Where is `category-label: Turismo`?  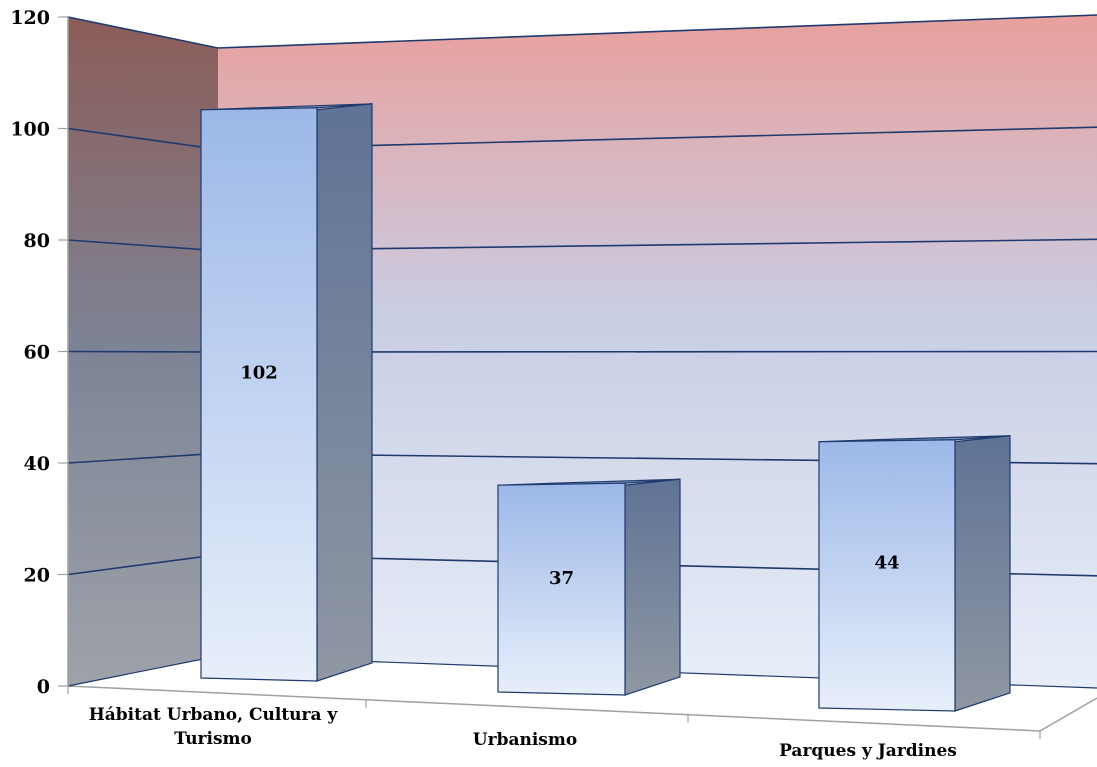 category-label: Turismo is located at coordinates (213, 739).